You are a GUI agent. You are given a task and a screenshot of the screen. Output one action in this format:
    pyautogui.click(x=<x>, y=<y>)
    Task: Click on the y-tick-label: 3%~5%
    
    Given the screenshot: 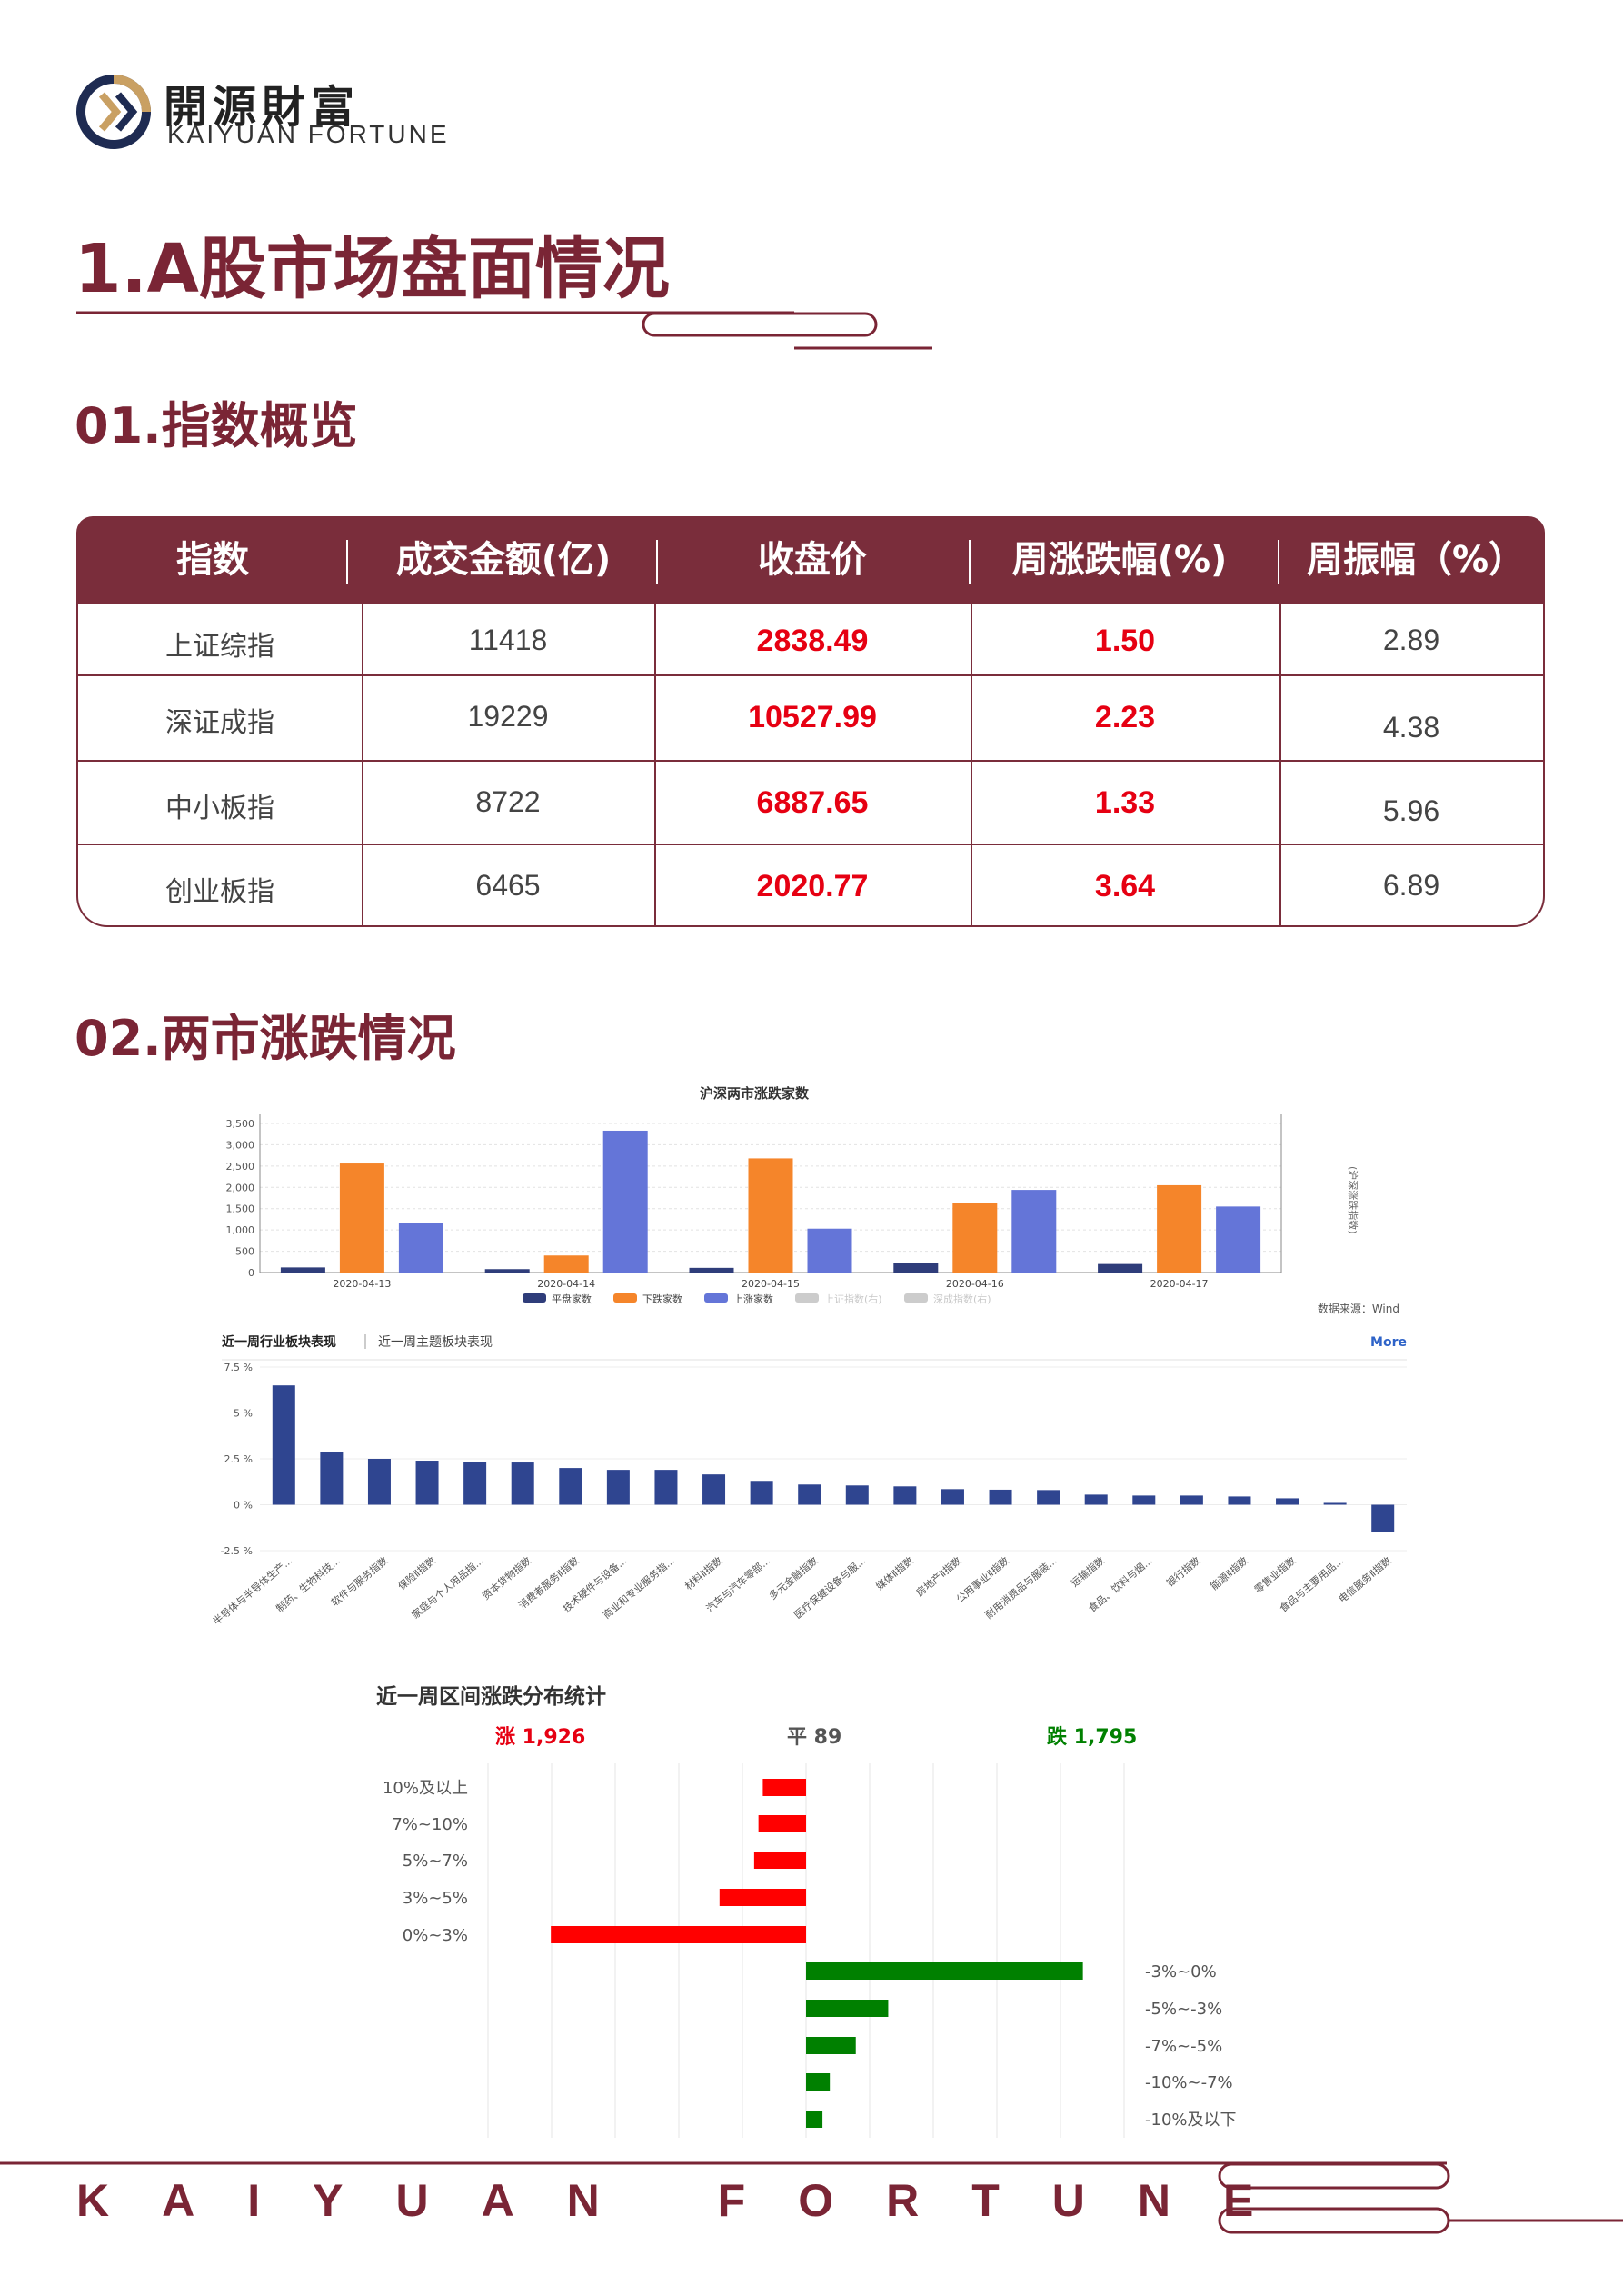 What is the action you would take?
    pyautogui.click(x=436, y=1898)
    